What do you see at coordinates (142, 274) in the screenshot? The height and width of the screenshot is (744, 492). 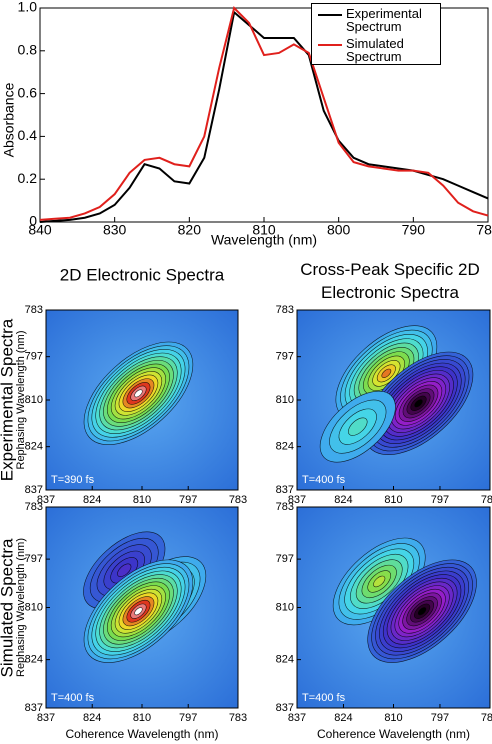 I see `column-title: 2D Electronic Spectra` at bounding box center [142, 274].